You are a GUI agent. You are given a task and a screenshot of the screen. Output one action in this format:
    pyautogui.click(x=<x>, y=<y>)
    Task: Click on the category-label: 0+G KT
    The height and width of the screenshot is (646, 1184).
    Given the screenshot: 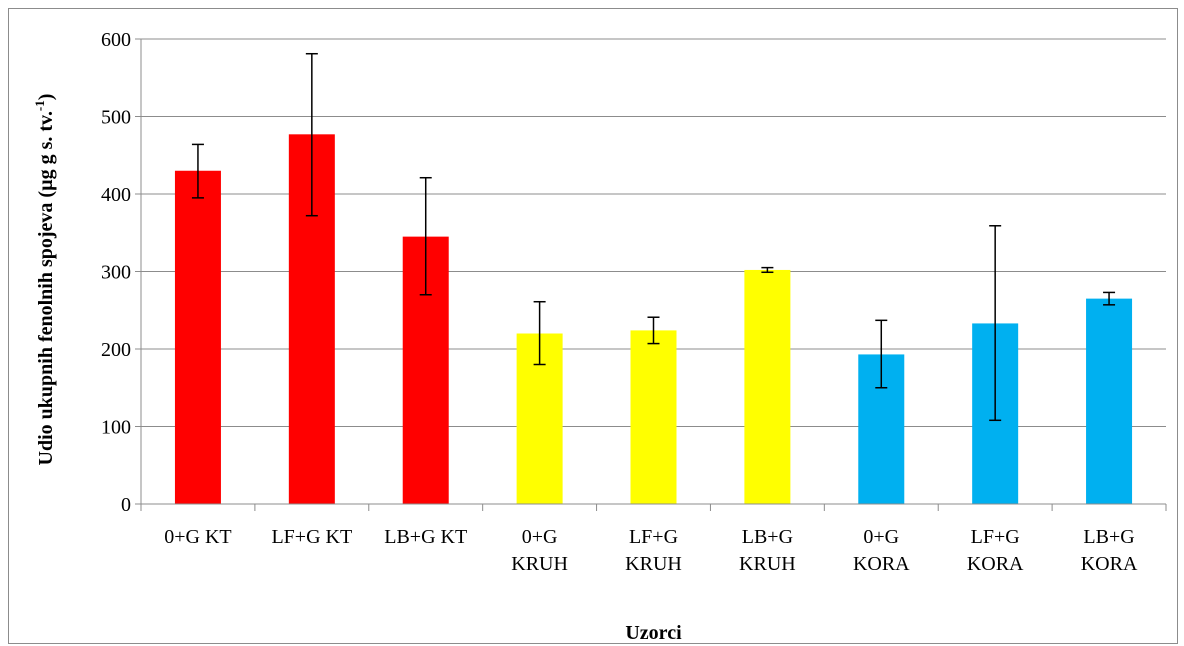 What is the action you would take?
    pyautogui.click(x=197, y=537)
    